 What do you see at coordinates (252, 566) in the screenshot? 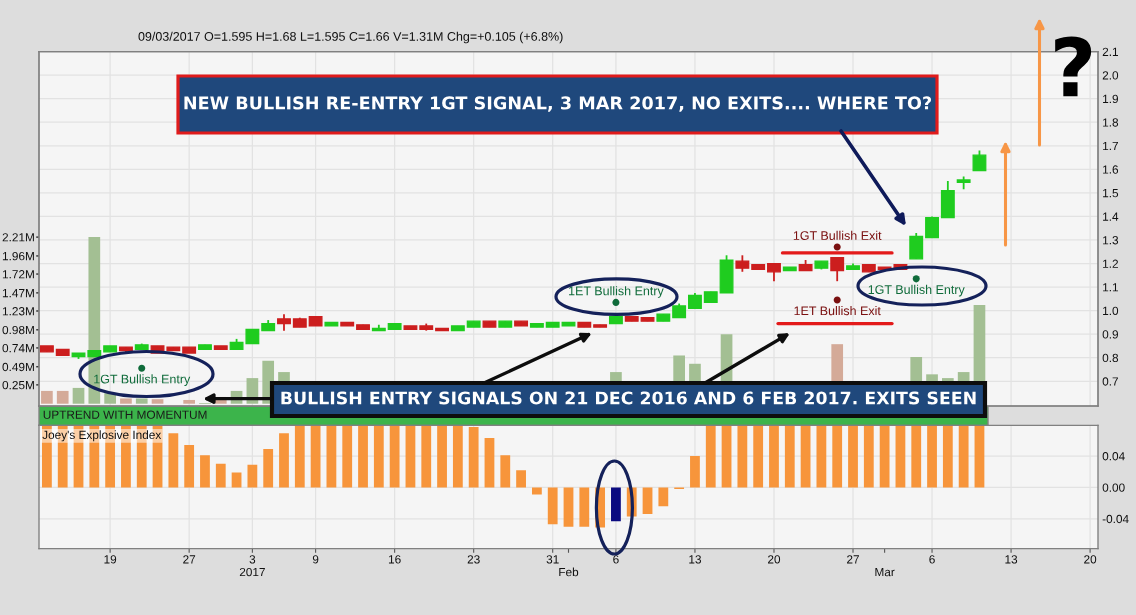
I see `x-tick-label: 3 2017` at bounding box center [252, 566].